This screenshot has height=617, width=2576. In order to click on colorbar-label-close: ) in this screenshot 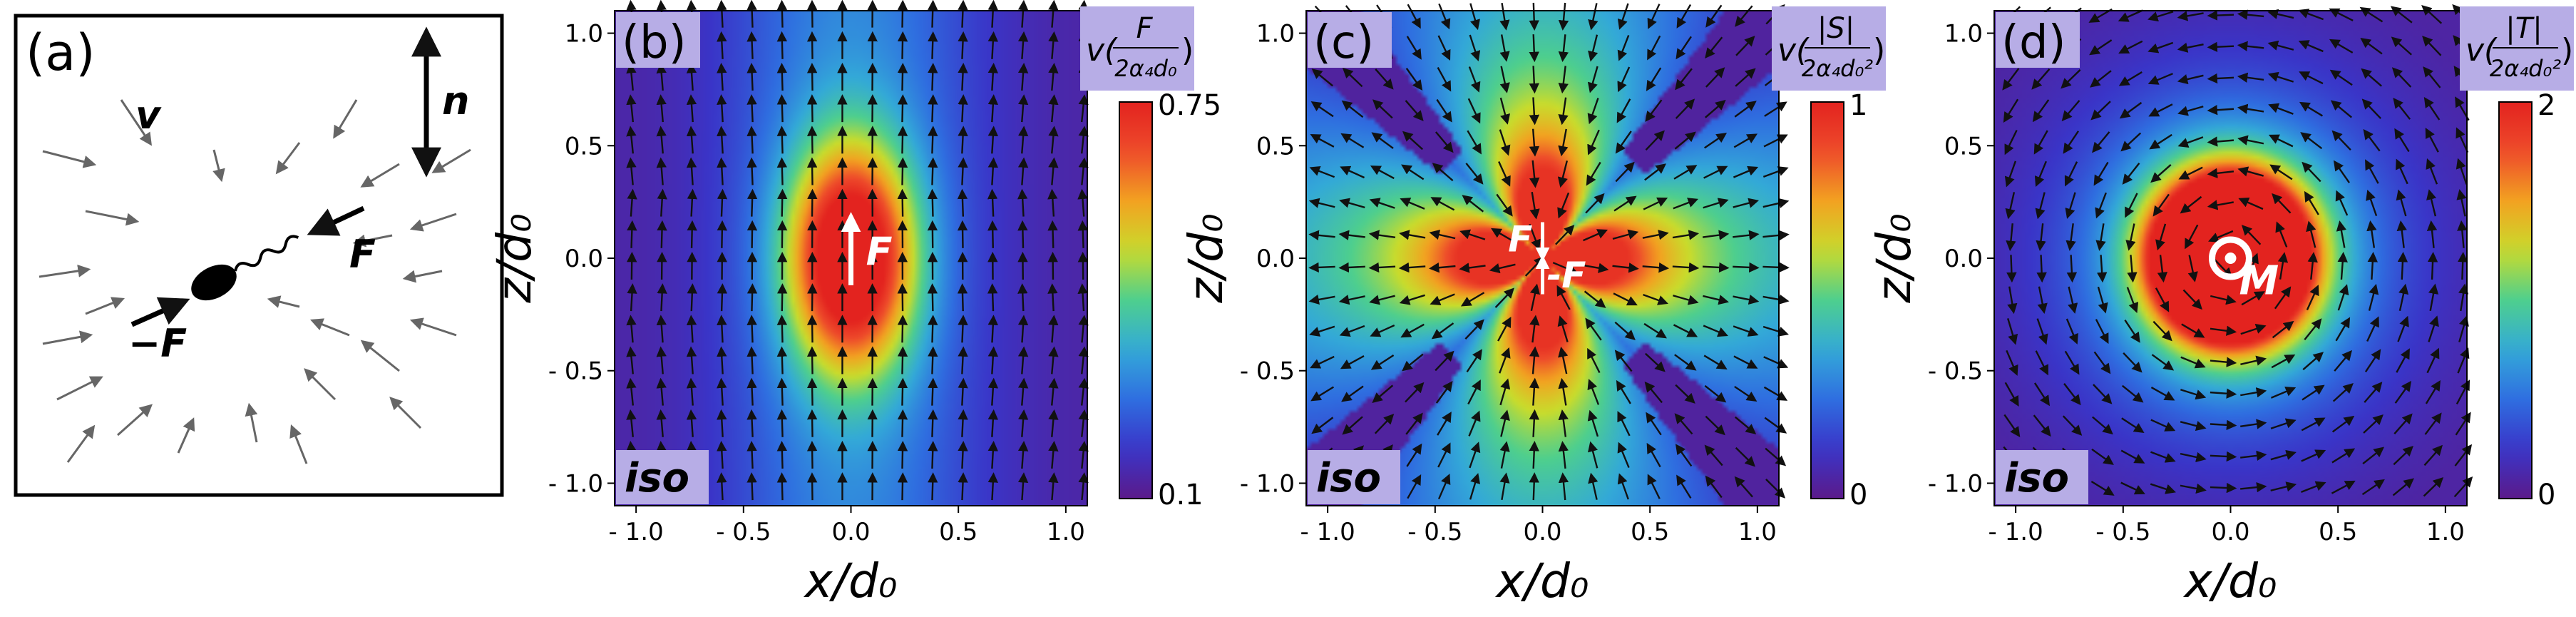, I will do `click(1879, 50)`.